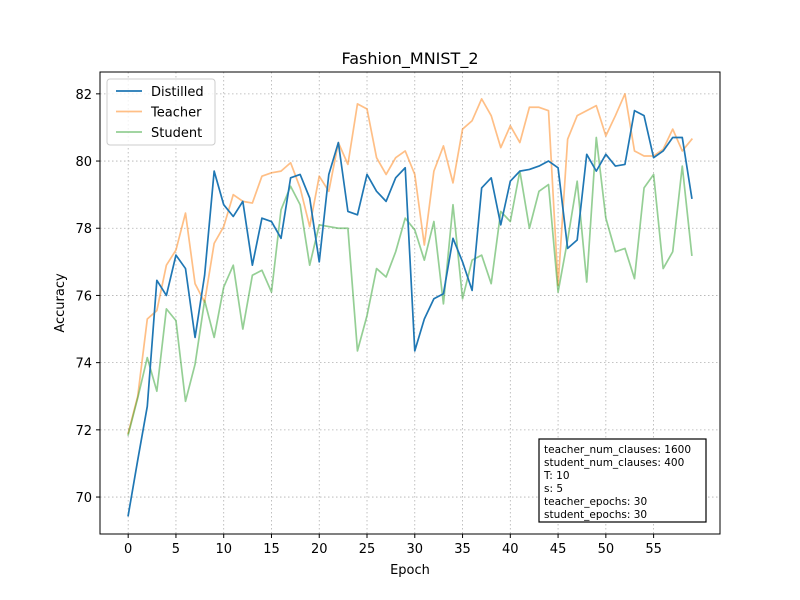  I want to click on chart-title: Fashion_MNIST_2, so click(410, 59).